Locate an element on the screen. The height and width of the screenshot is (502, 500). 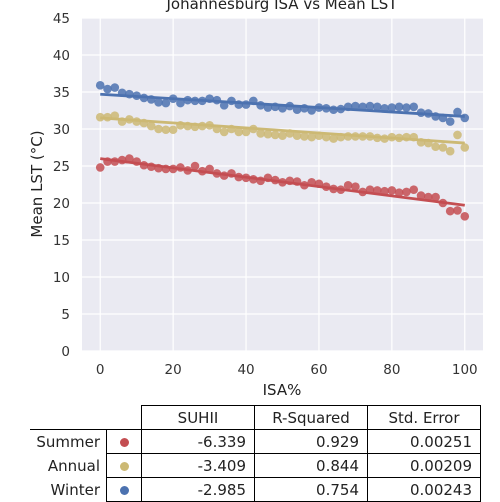
annual-marker-icon is located at coordinates (124, 466).